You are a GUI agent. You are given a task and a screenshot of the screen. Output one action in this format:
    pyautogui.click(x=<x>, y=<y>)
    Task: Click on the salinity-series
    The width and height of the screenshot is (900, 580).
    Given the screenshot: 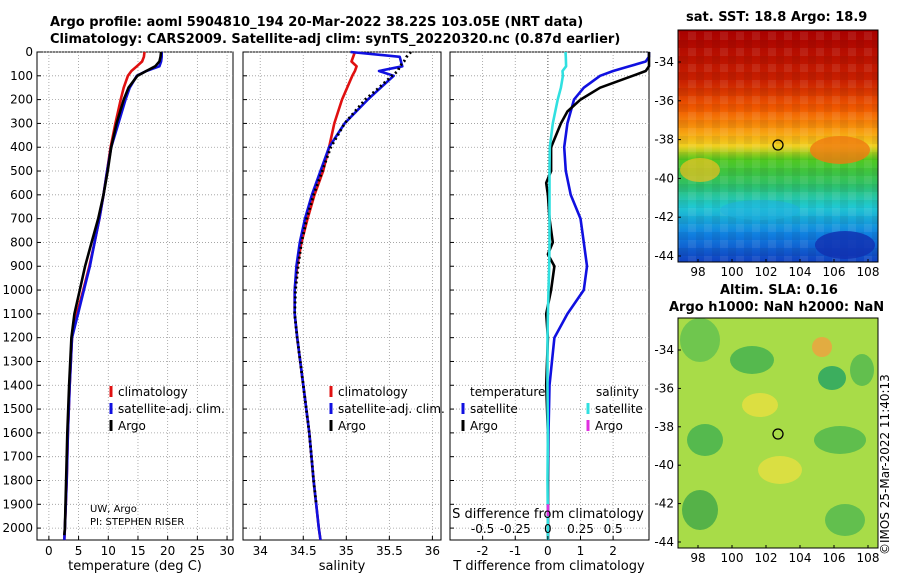 What is the action you would take?
    pyautogui.click(x=352, y=295)
    